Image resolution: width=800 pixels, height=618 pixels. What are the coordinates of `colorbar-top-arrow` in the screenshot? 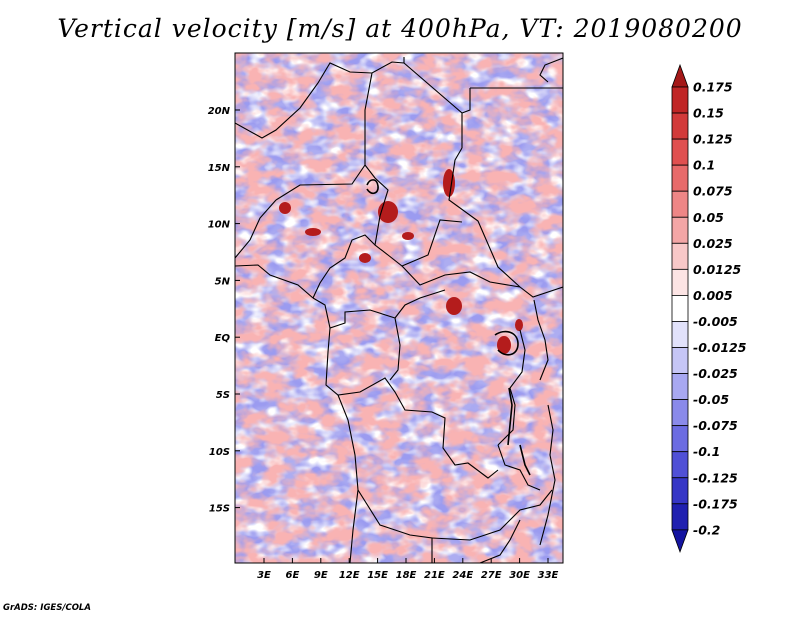 It's located at (680, 75).